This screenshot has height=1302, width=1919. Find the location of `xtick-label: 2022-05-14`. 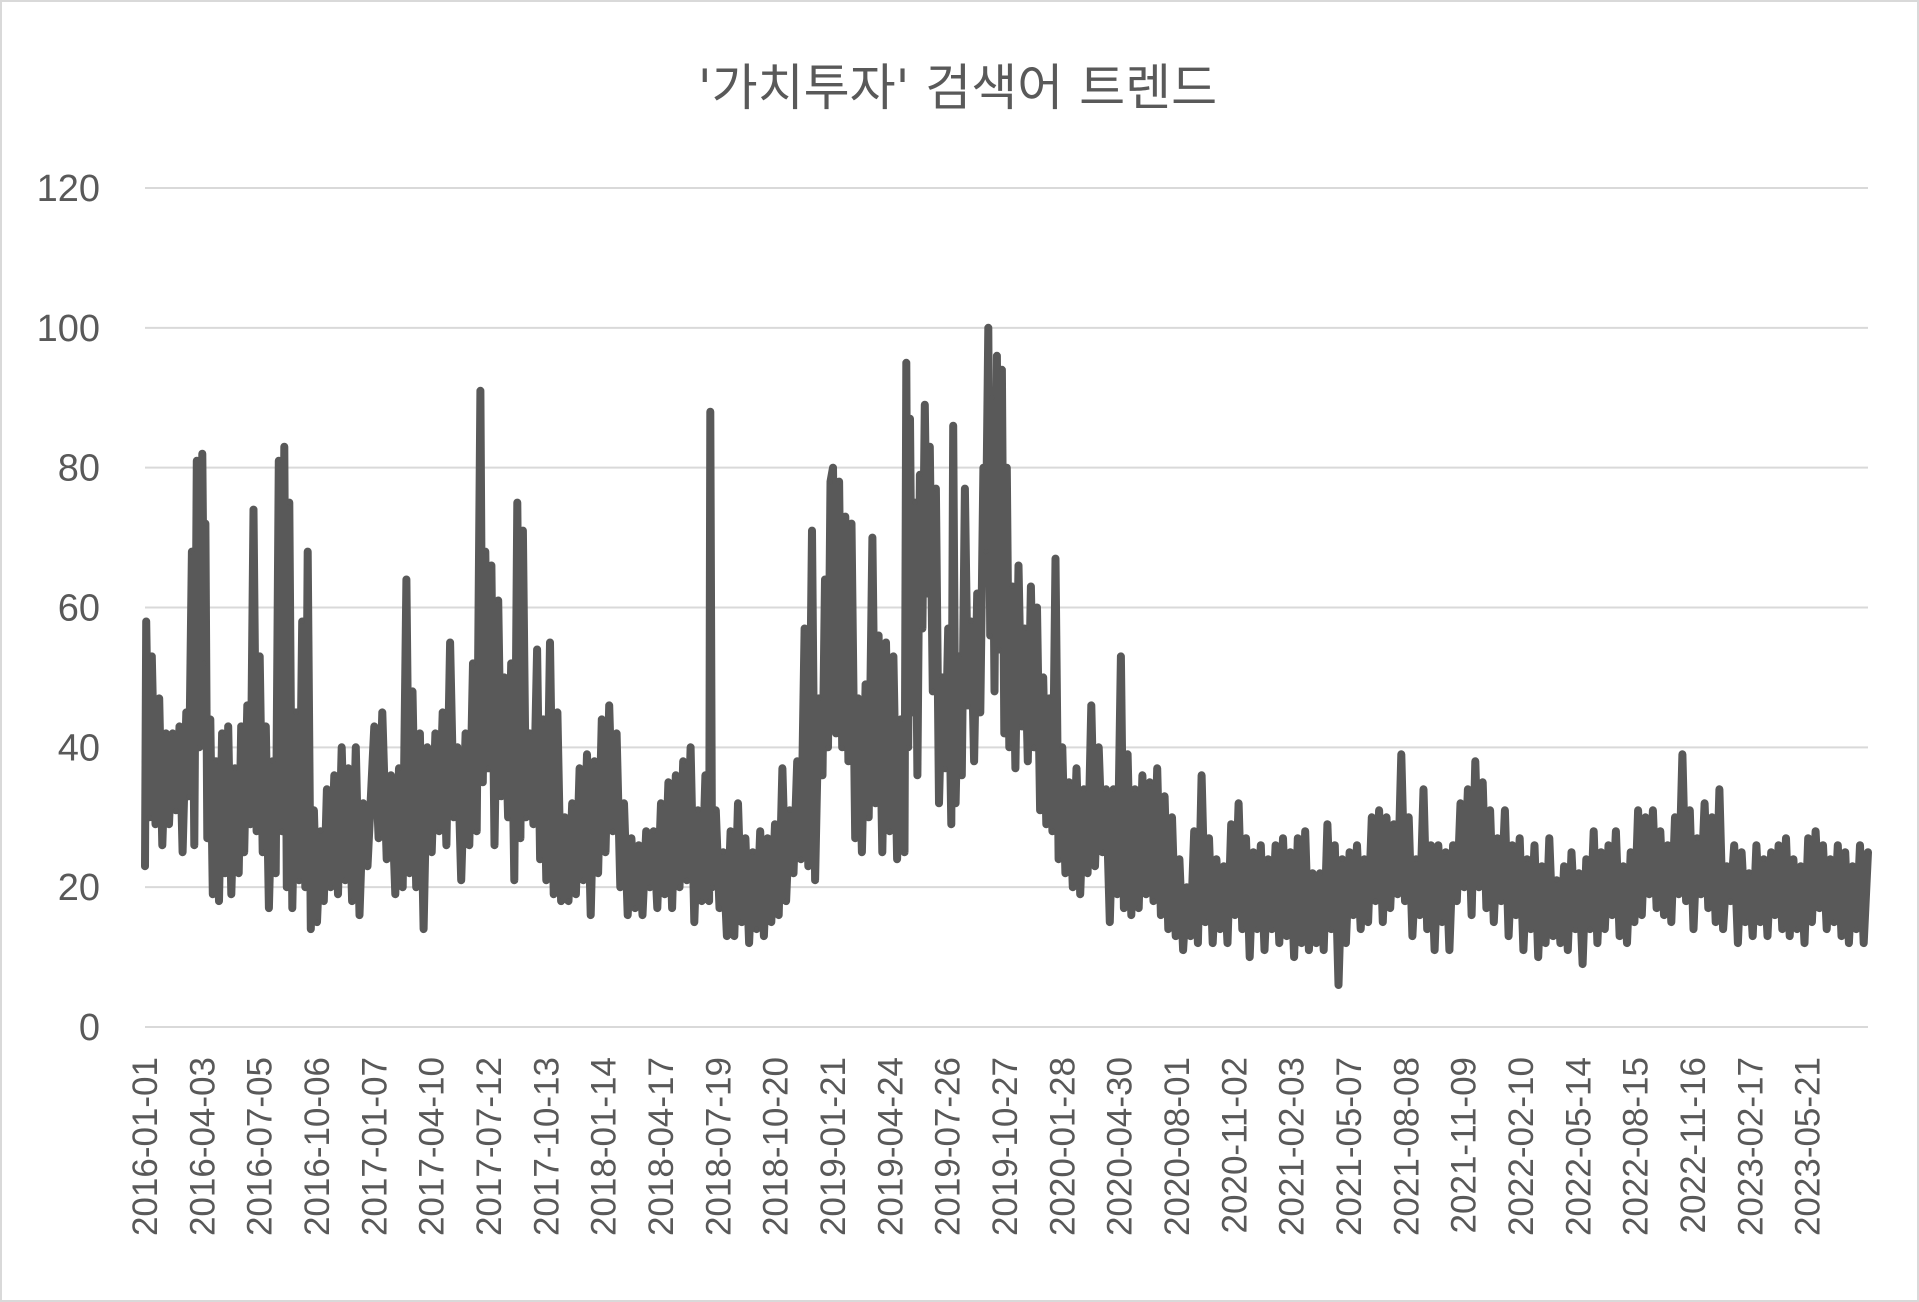

xtick-label: 2022-05-14 is located at coordinates (1578, 1146).